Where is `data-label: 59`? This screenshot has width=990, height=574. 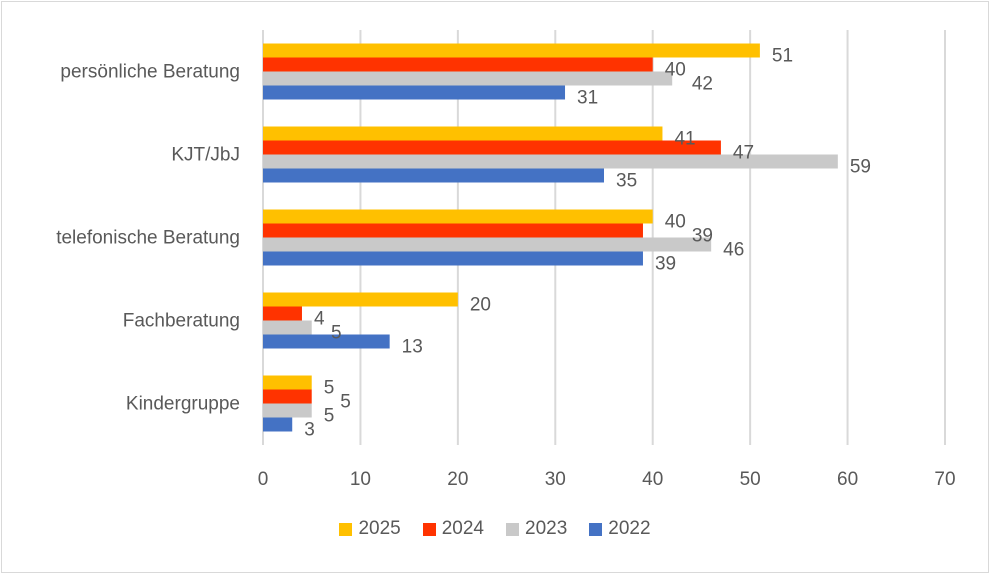
data-label: 59 is located at coordinates (860, 167).